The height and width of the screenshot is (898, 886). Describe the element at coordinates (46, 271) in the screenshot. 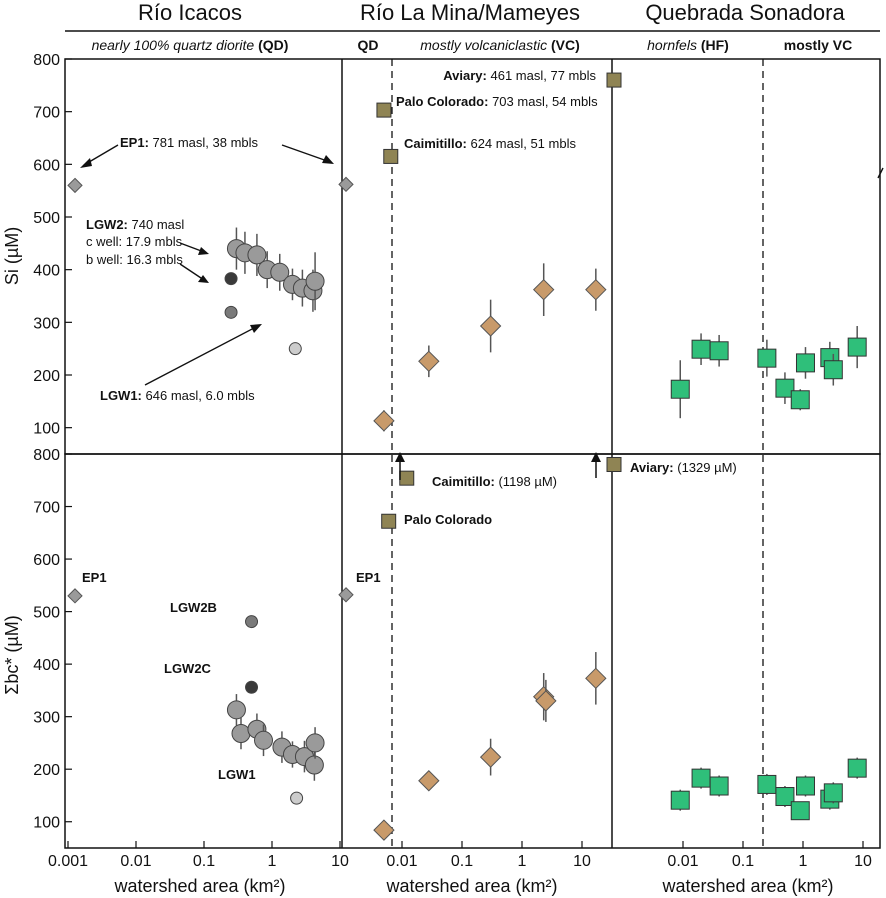

I see `y-tick-label: 400` at that location.